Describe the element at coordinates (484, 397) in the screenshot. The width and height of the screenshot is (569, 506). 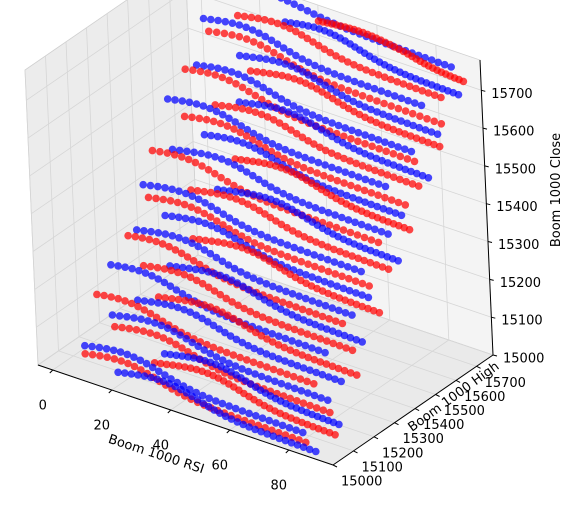
I see `y-tick-label: 15600` at that location.